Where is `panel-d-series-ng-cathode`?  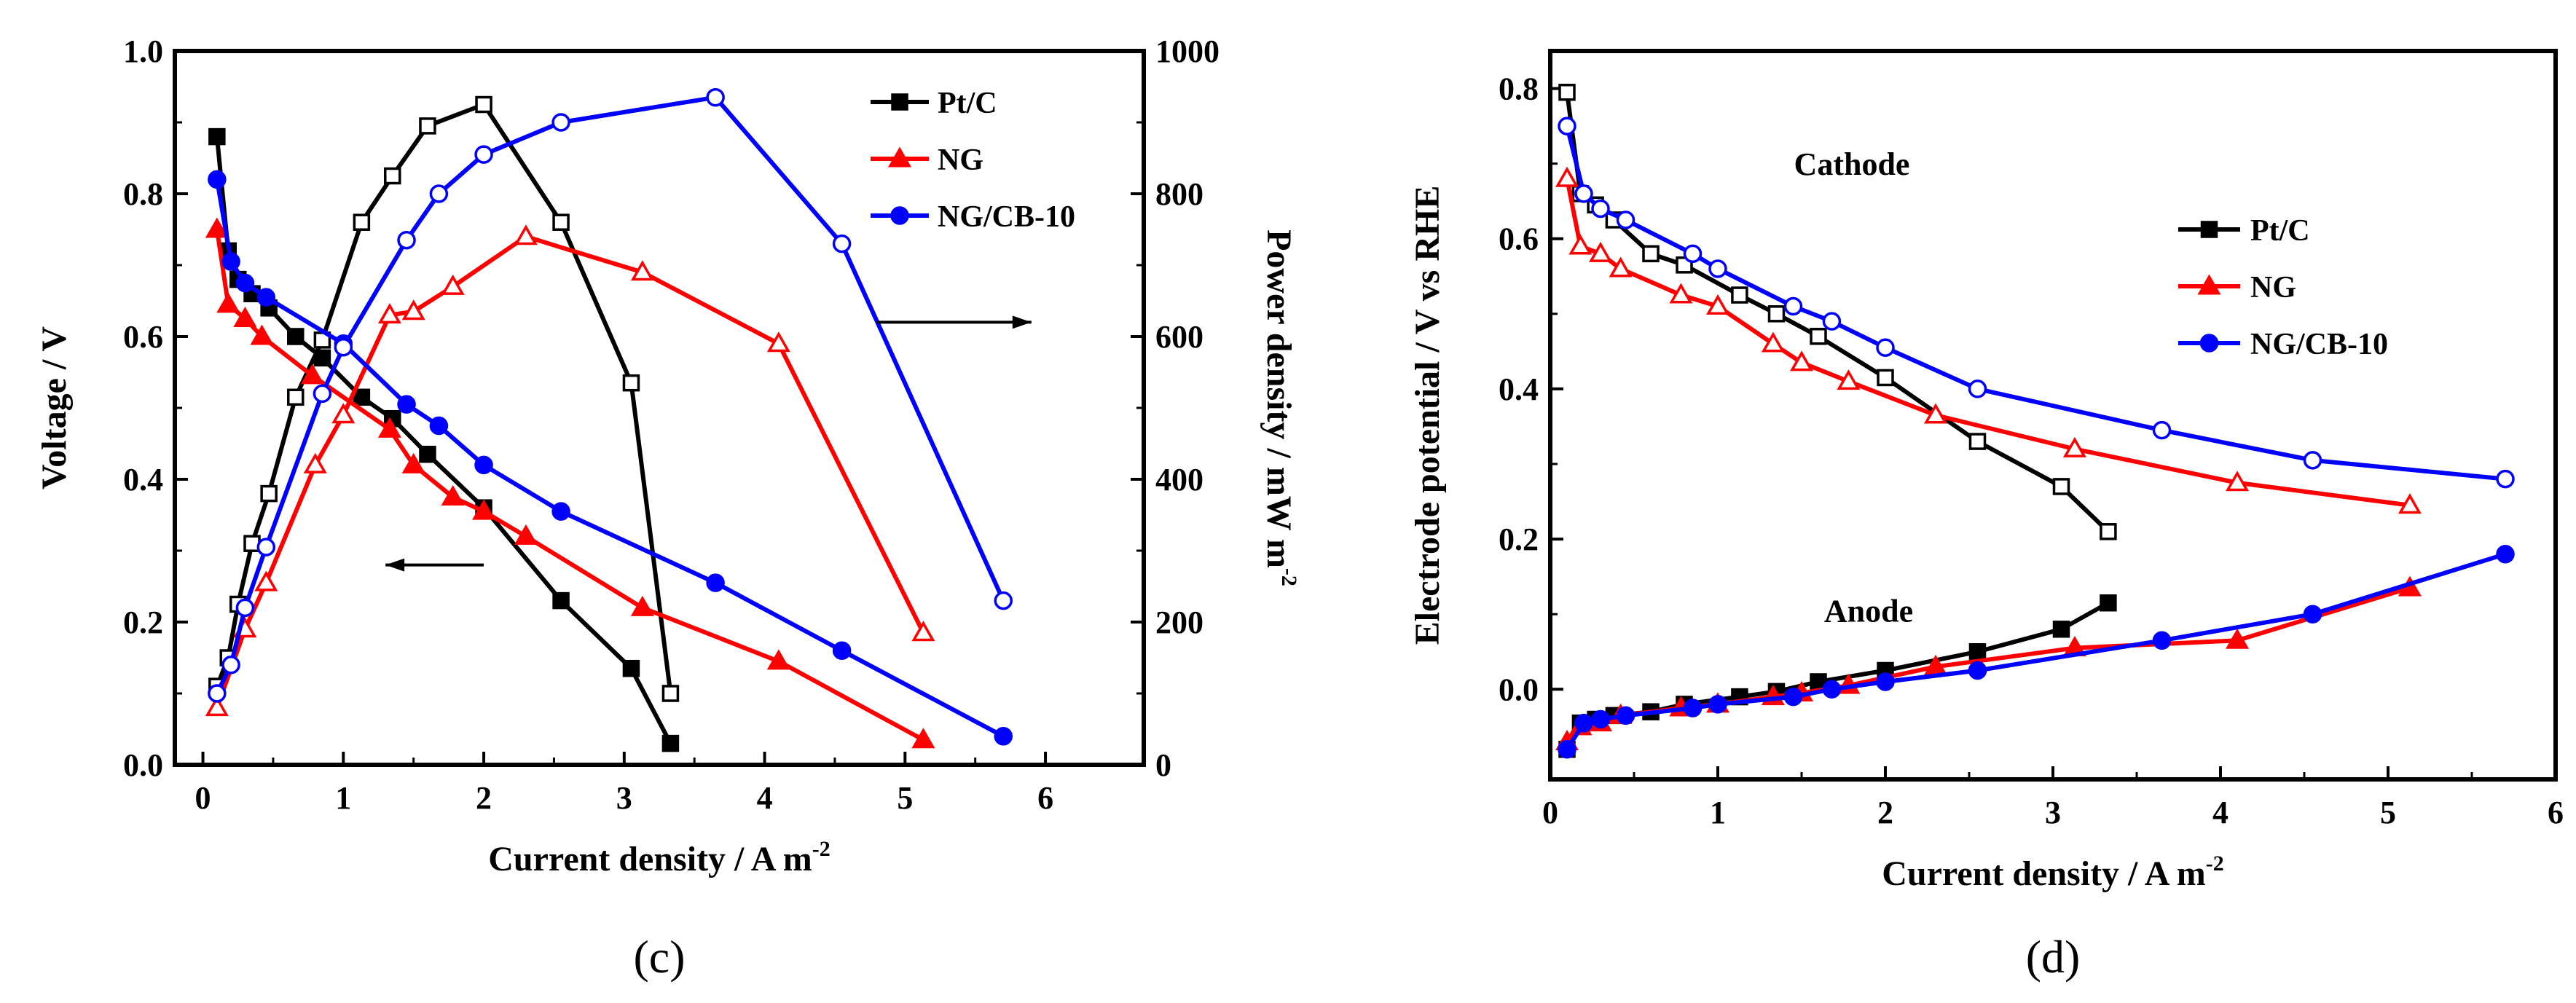 panel-d-series-ng-cathode is located at coordinates (1988, 340).